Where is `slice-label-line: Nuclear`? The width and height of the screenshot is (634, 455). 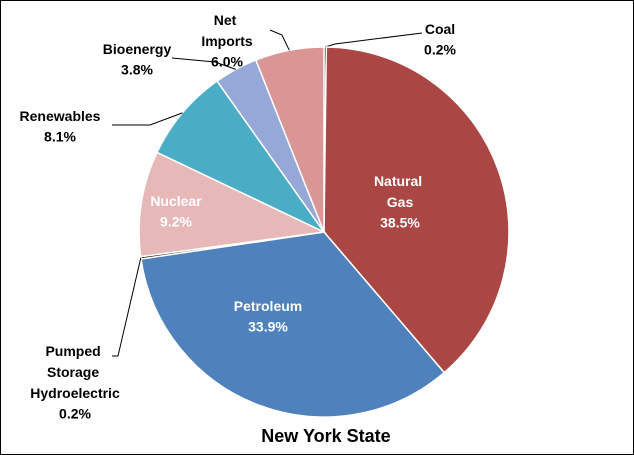 slice-label-line: Nuclear is located at coordinates (176, 201).